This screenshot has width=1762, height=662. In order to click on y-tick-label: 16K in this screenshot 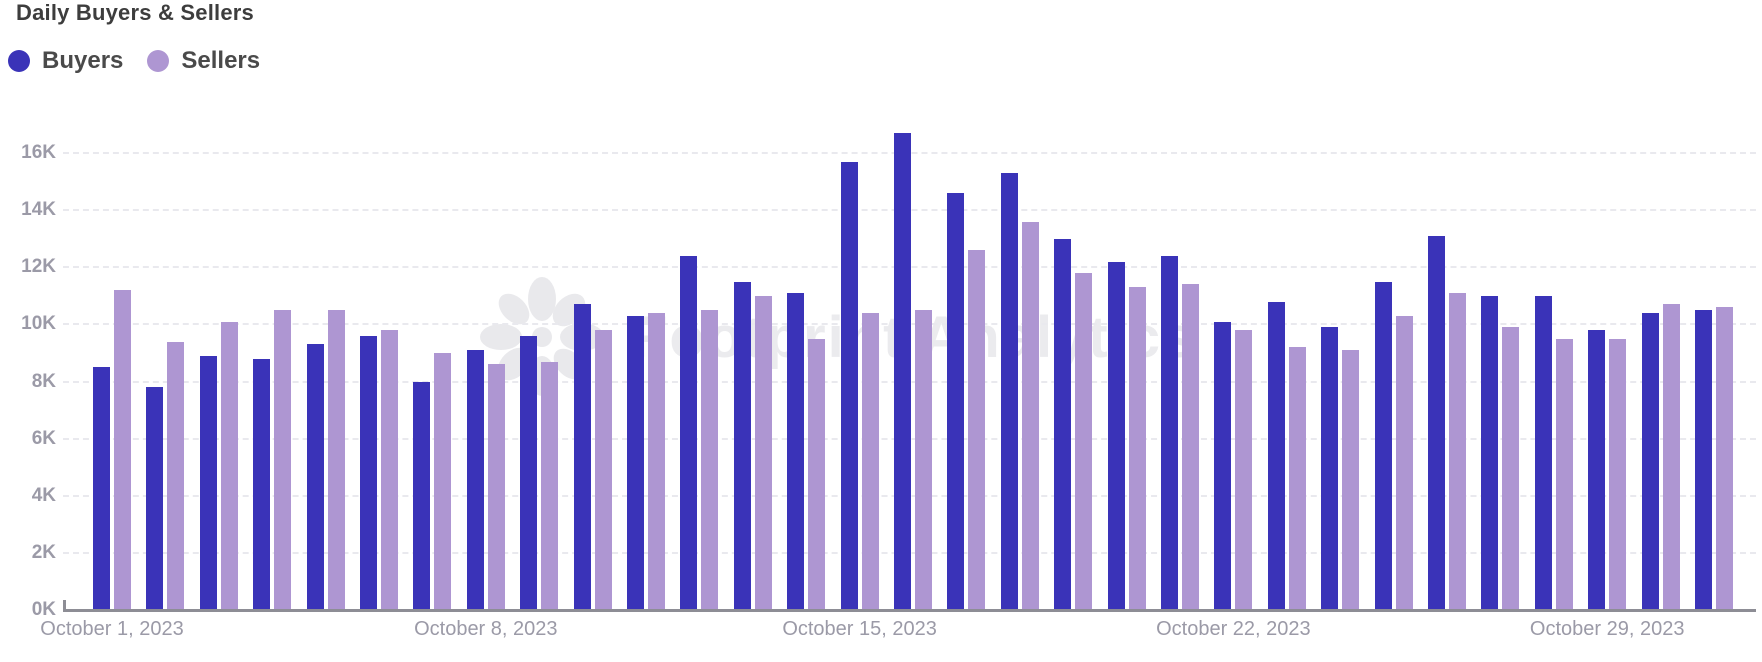, I will do `click(38, 153)`.